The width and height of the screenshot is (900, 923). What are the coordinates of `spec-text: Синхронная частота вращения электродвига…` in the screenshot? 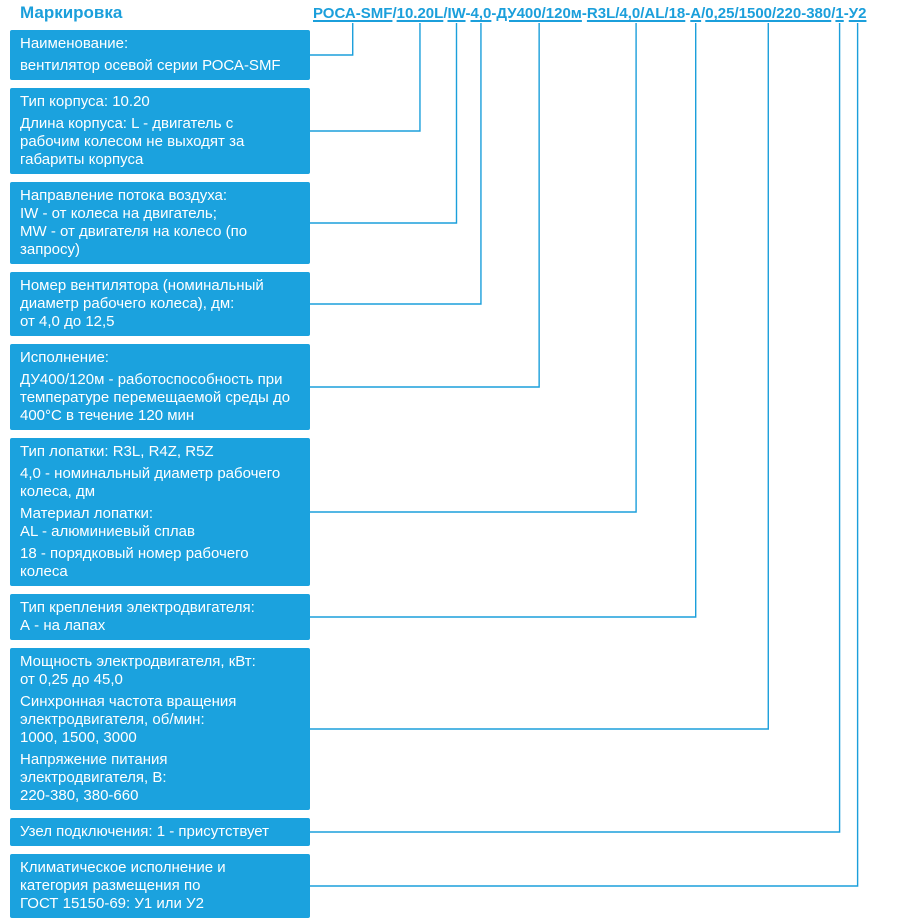 It's located at (128, 719).